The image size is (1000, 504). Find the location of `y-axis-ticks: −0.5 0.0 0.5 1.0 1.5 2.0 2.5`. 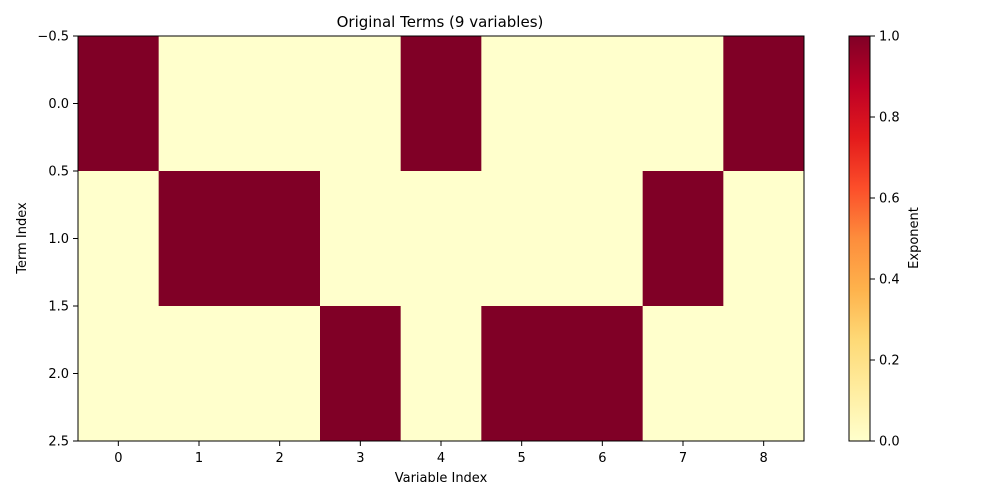

y-axis-ticks: −0.5 0.0 0.5 1.0 1.5 2.0 2.5 is located at coordinates (57, 240).